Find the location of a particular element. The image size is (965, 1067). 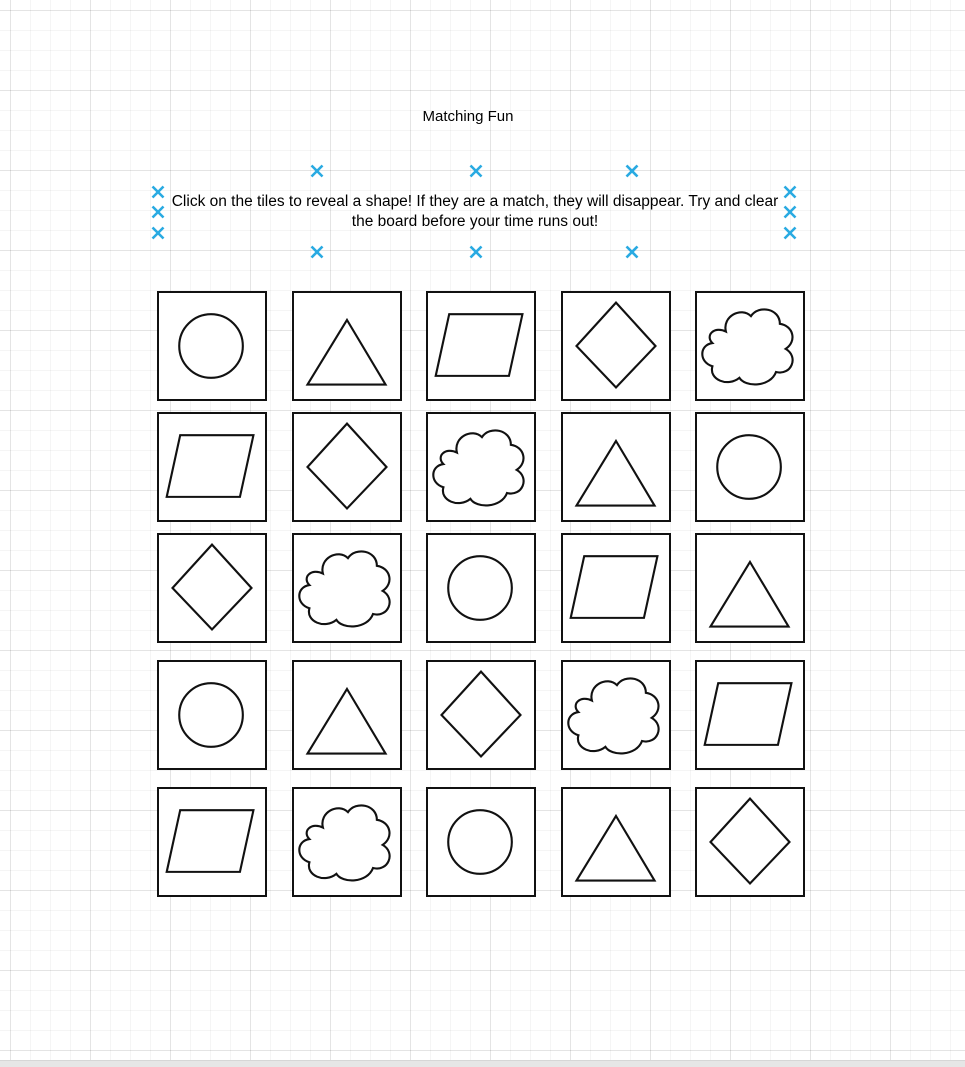

tile-r4-c3 is located at coordinates (481, 715).